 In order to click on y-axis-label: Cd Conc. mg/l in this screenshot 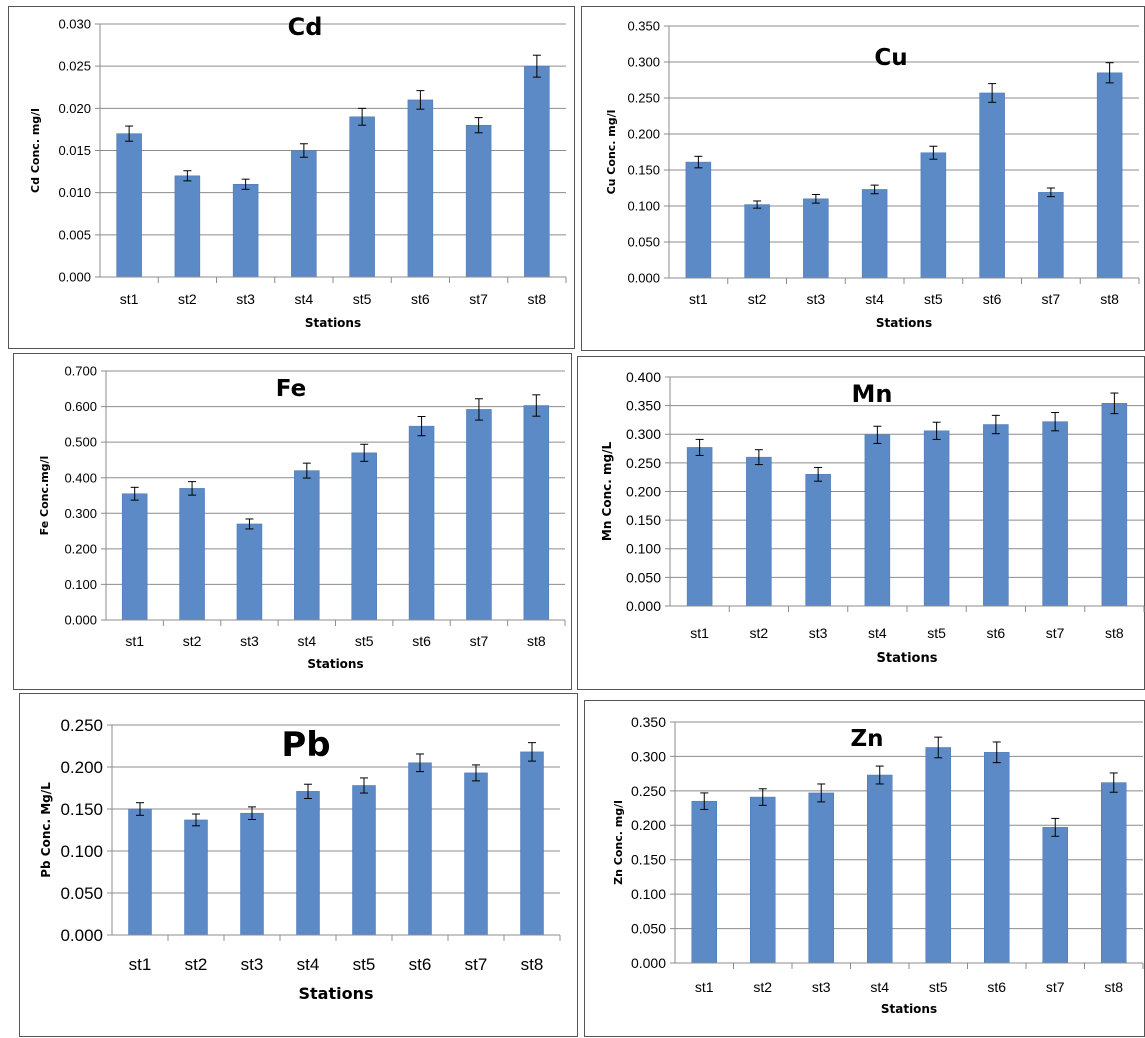, I will do `click(35, 150)`.